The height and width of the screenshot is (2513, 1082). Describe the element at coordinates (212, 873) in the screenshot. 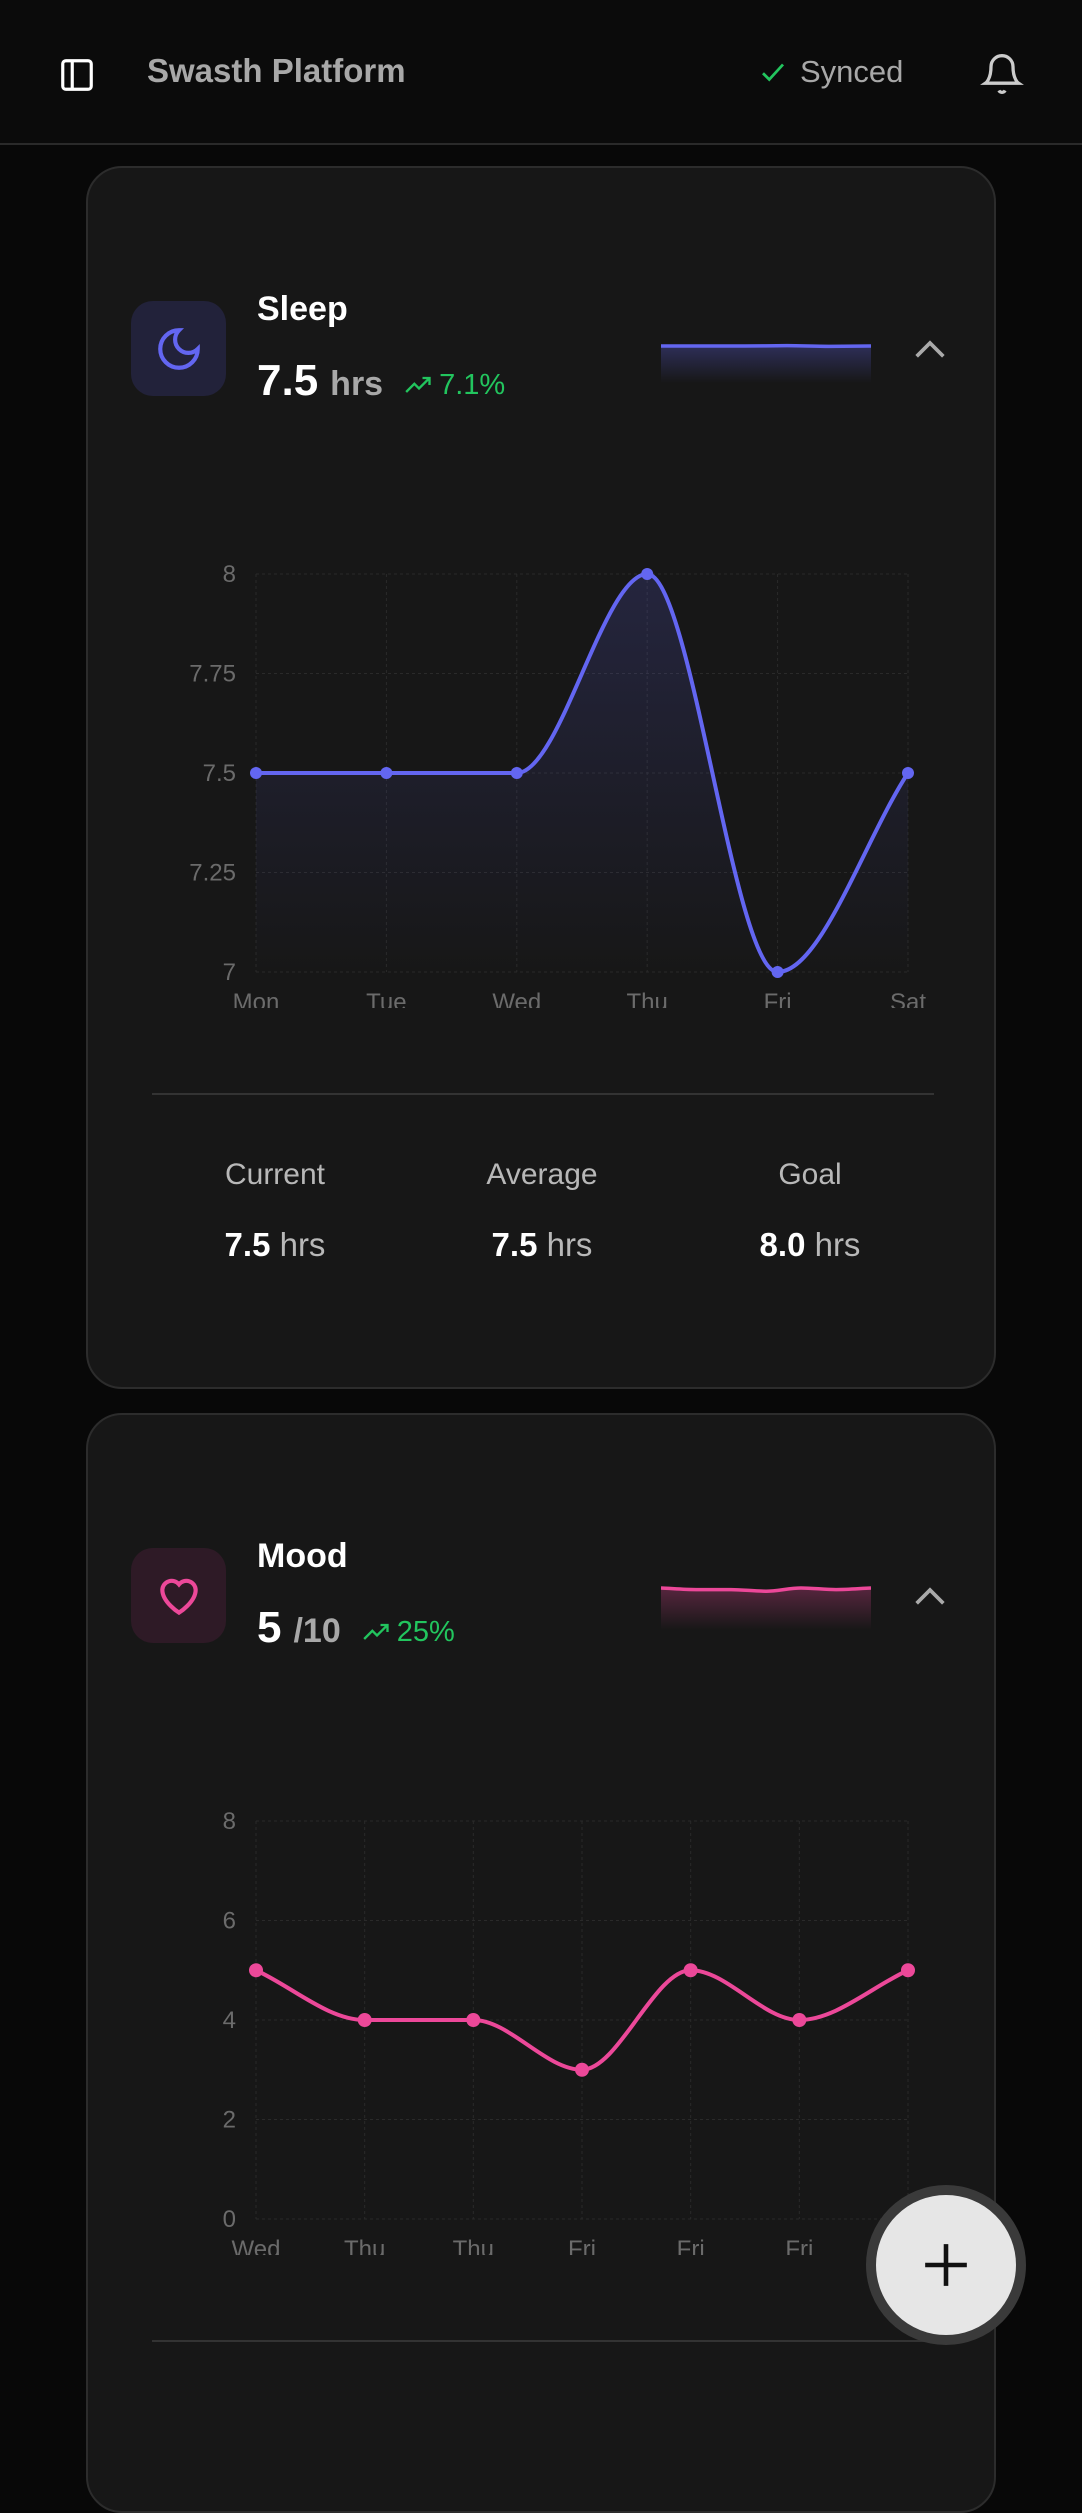

I see `y-tick-label: 7.25` at that location.